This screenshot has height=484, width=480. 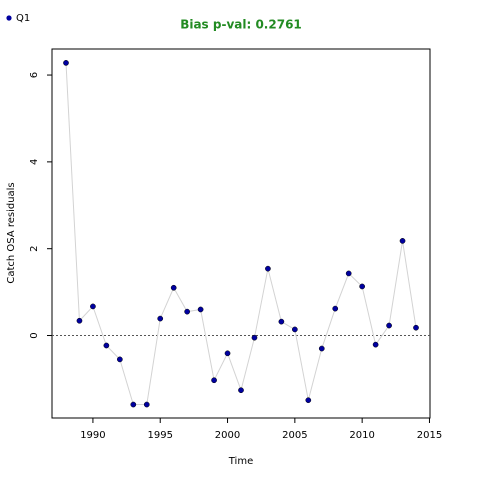 What do you see at coordinates (361, 435) in the screenshot?
I see `x-tick-label: 2010` at bounding box center [361, 435].